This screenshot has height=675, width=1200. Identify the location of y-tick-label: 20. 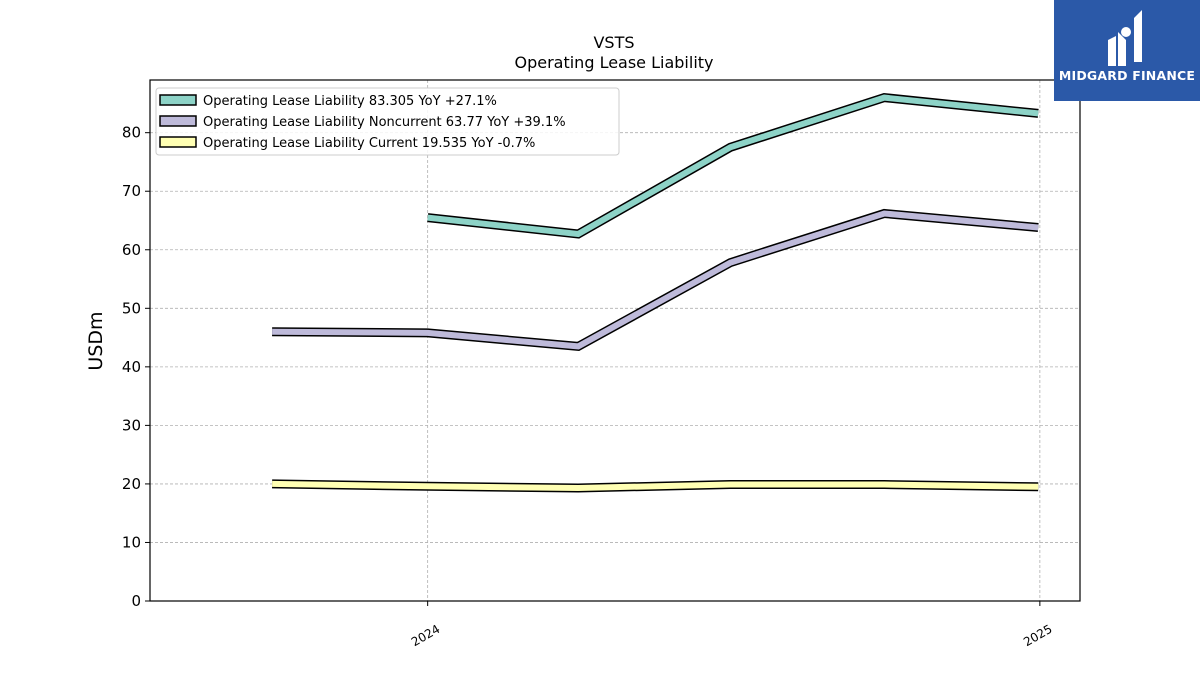
(131, 484).